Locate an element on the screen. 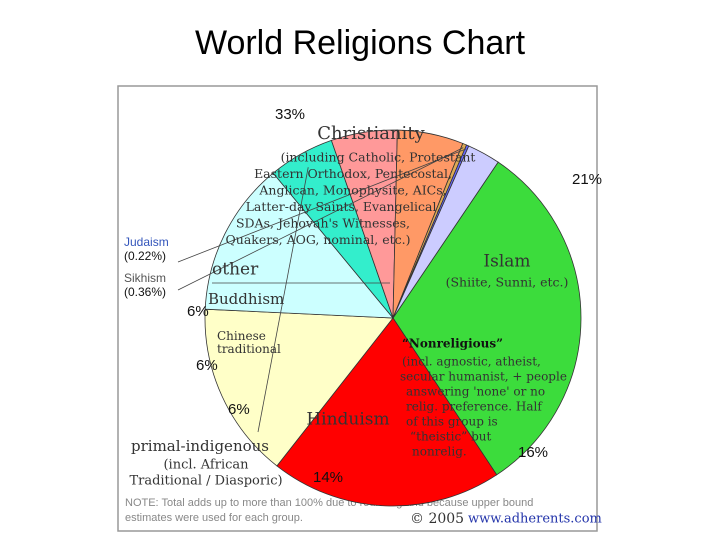  slice-description: SDAs, Jehovah's Witnesses, is located at coordinates (323, 223).